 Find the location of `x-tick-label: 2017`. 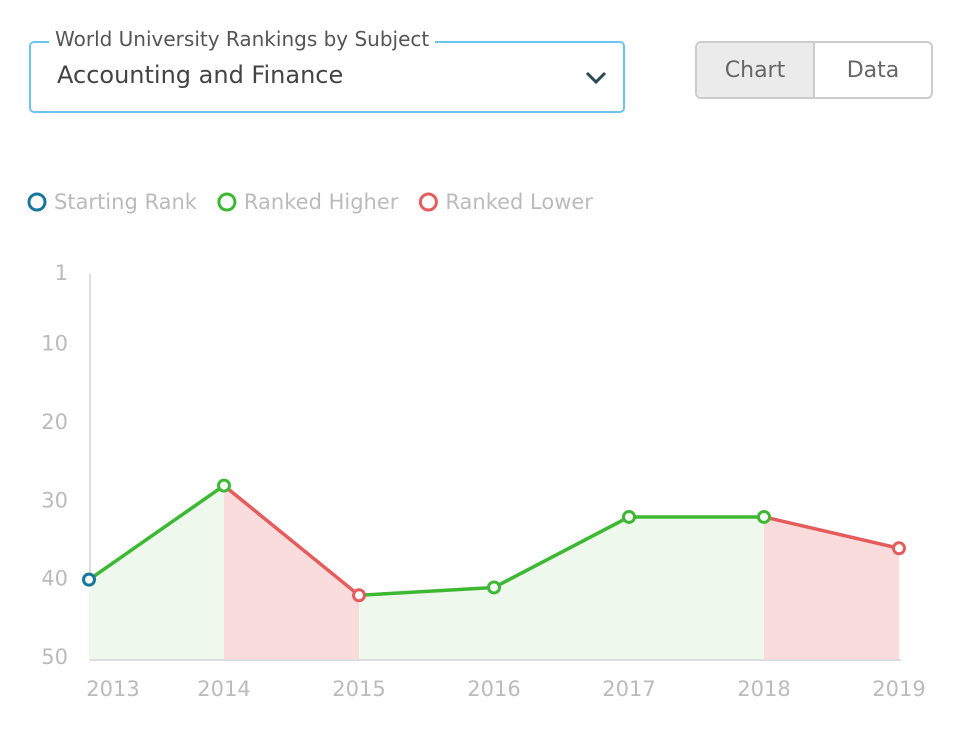

x-tick-label: 2017 is located at coordinates (628, 689).